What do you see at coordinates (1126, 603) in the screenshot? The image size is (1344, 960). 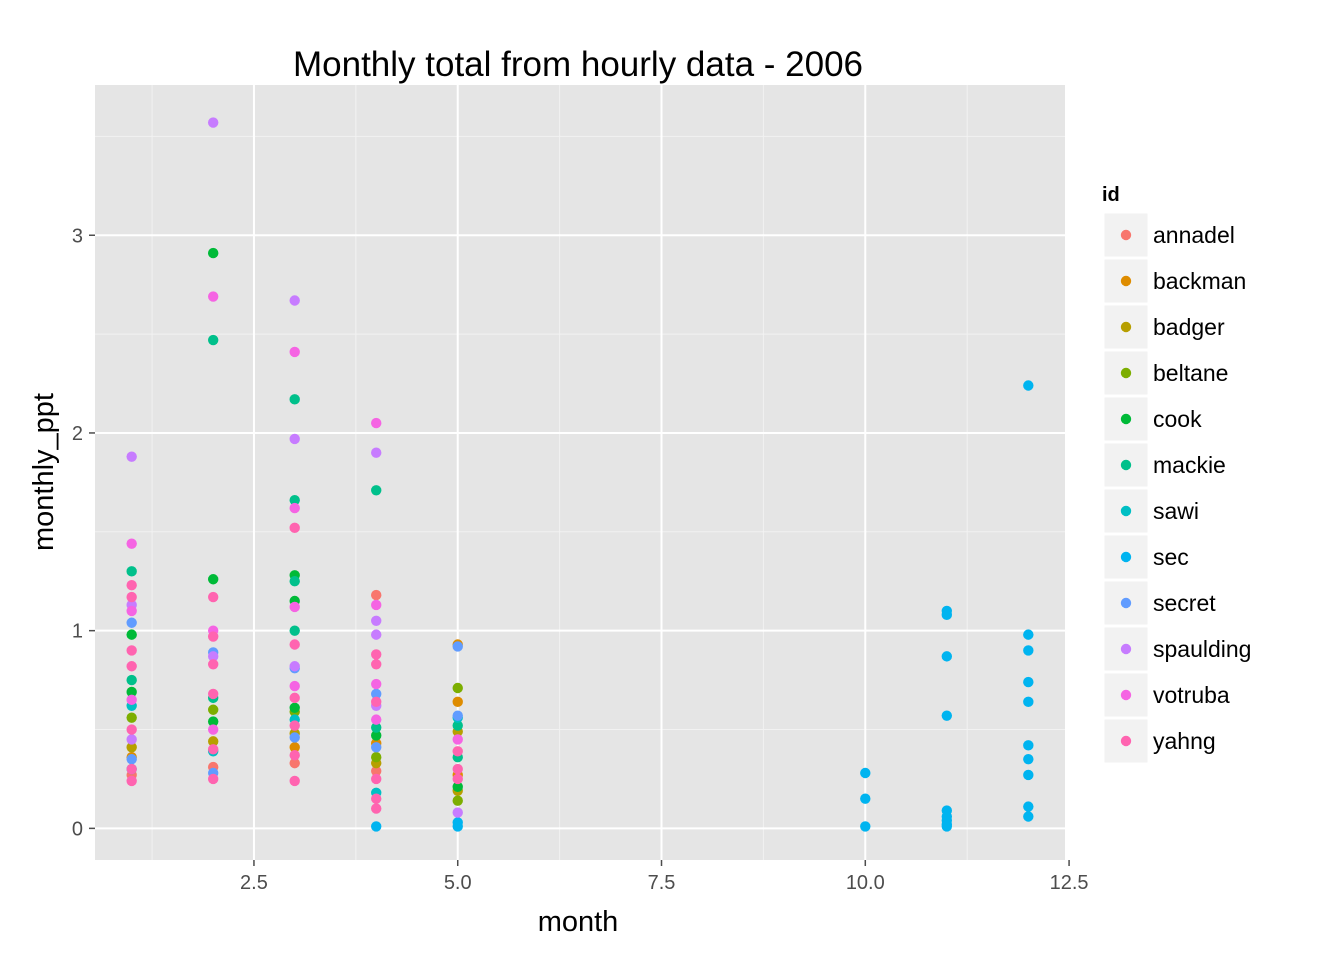 I see `legend-swatch-secret` at bounding box center [1126, 603].